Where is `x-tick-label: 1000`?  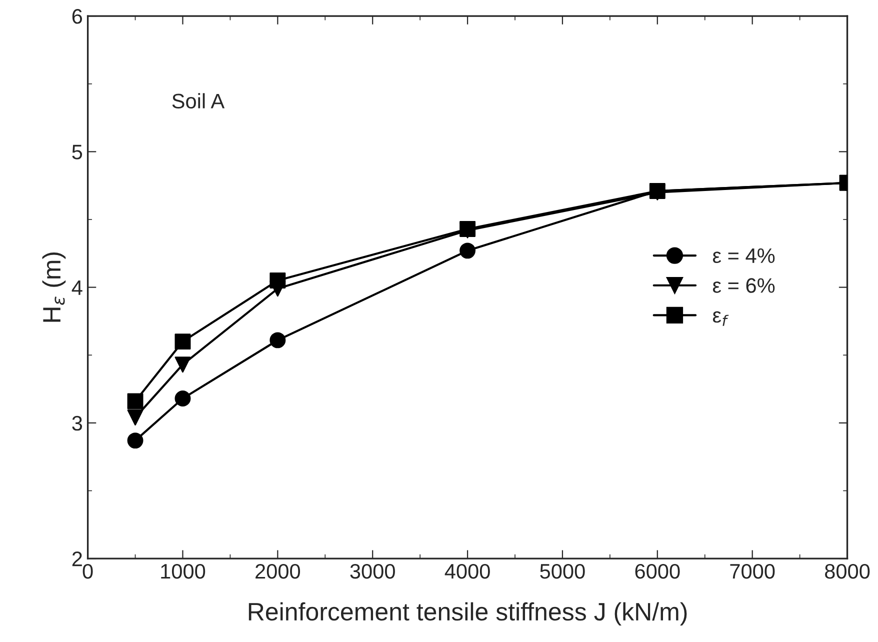 x-tick-label: 1000 is located at coordinates (183, 571).